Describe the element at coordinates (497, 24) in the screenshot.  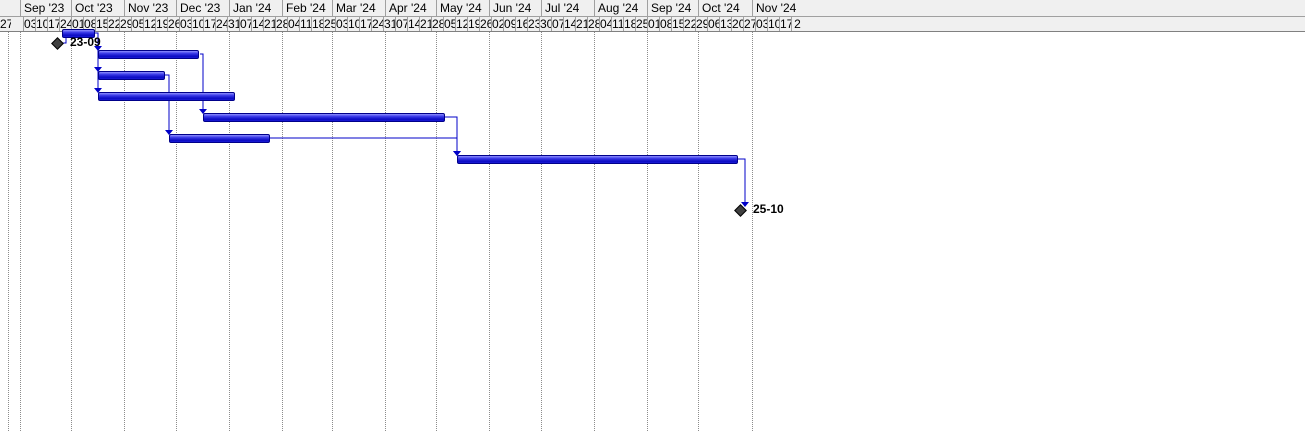
I see `week-label: 02` at that location.